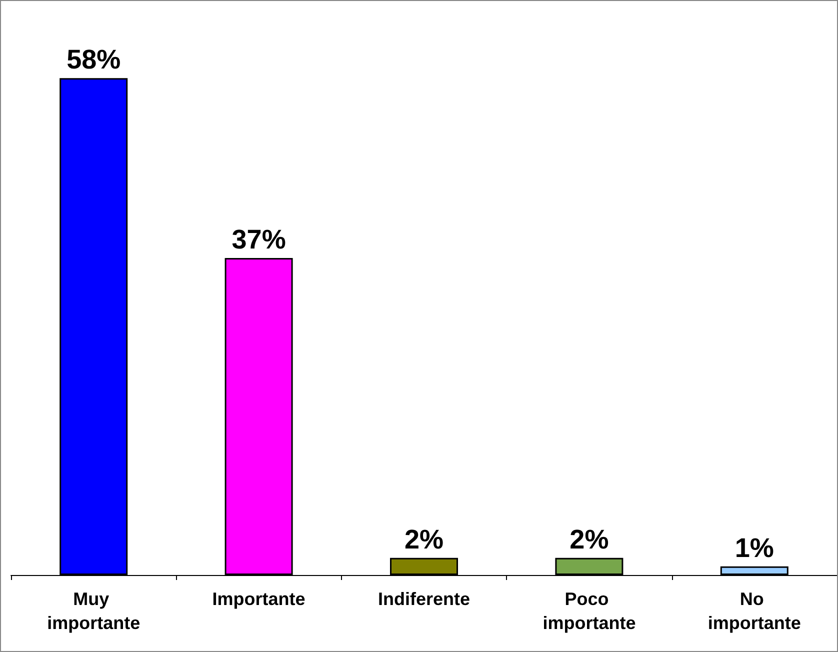  What do you see at coordinates (93, 611) in the screenshot?
I see `x-tick-label: Muy importante` at bounding box center [93, 611].